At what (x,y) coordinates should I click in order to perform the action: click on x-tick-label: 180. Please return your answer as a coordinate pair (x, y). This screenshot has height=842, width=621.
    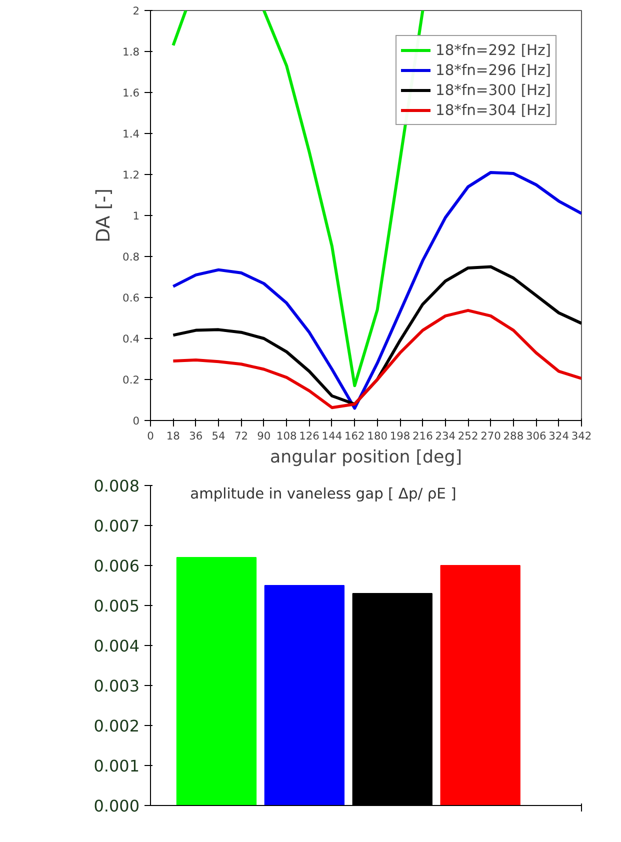
    Looking at the image, I should click on (377, 436).